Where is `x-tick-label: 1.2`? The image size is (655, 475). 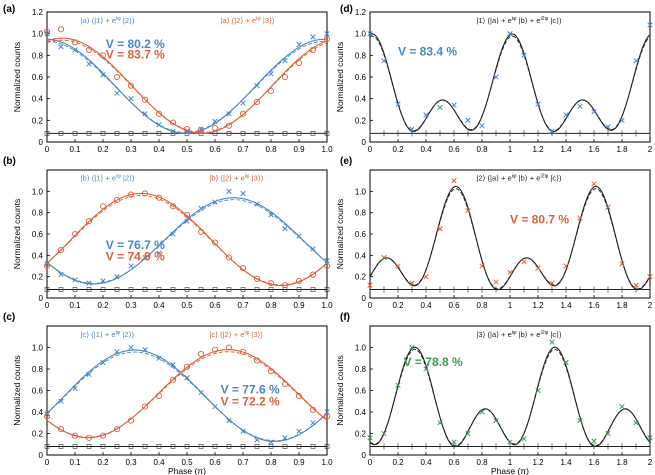 x-tick-label: 1.2 is located at coordinates (538, 462).